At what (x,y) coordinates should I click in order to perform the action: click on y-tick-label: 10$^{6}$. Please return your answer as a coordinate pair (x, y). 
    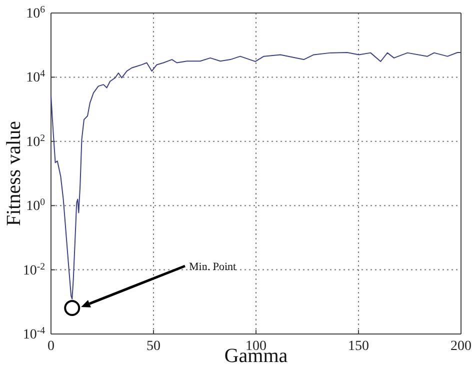
    Looking at the image, I should click on (36, 13).